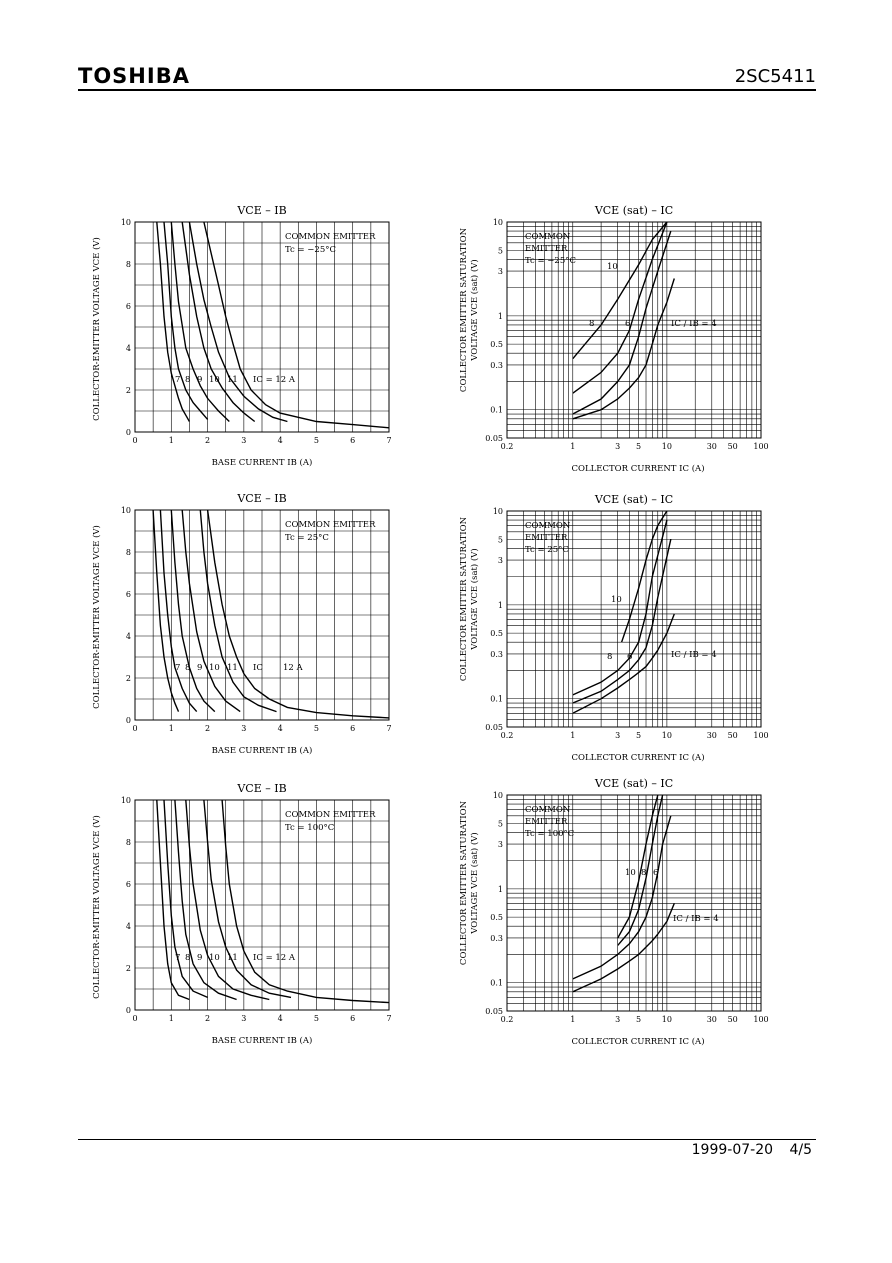 The width and height of the screenshot is (892, 1263). Describe the element at coordinates (548, 526) in the screenshot. I see `annotation-text: COMMON` at that location.